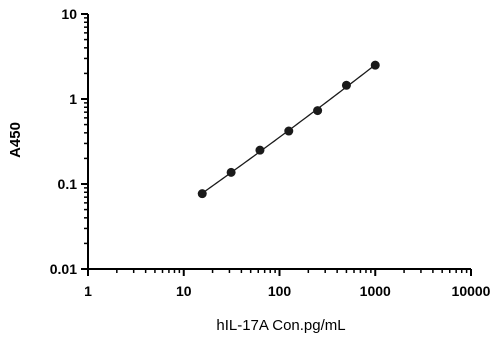  Describe the element at coordinates (375, 291) in the screenshot. I see `x-tick-label: 1000` at that location.